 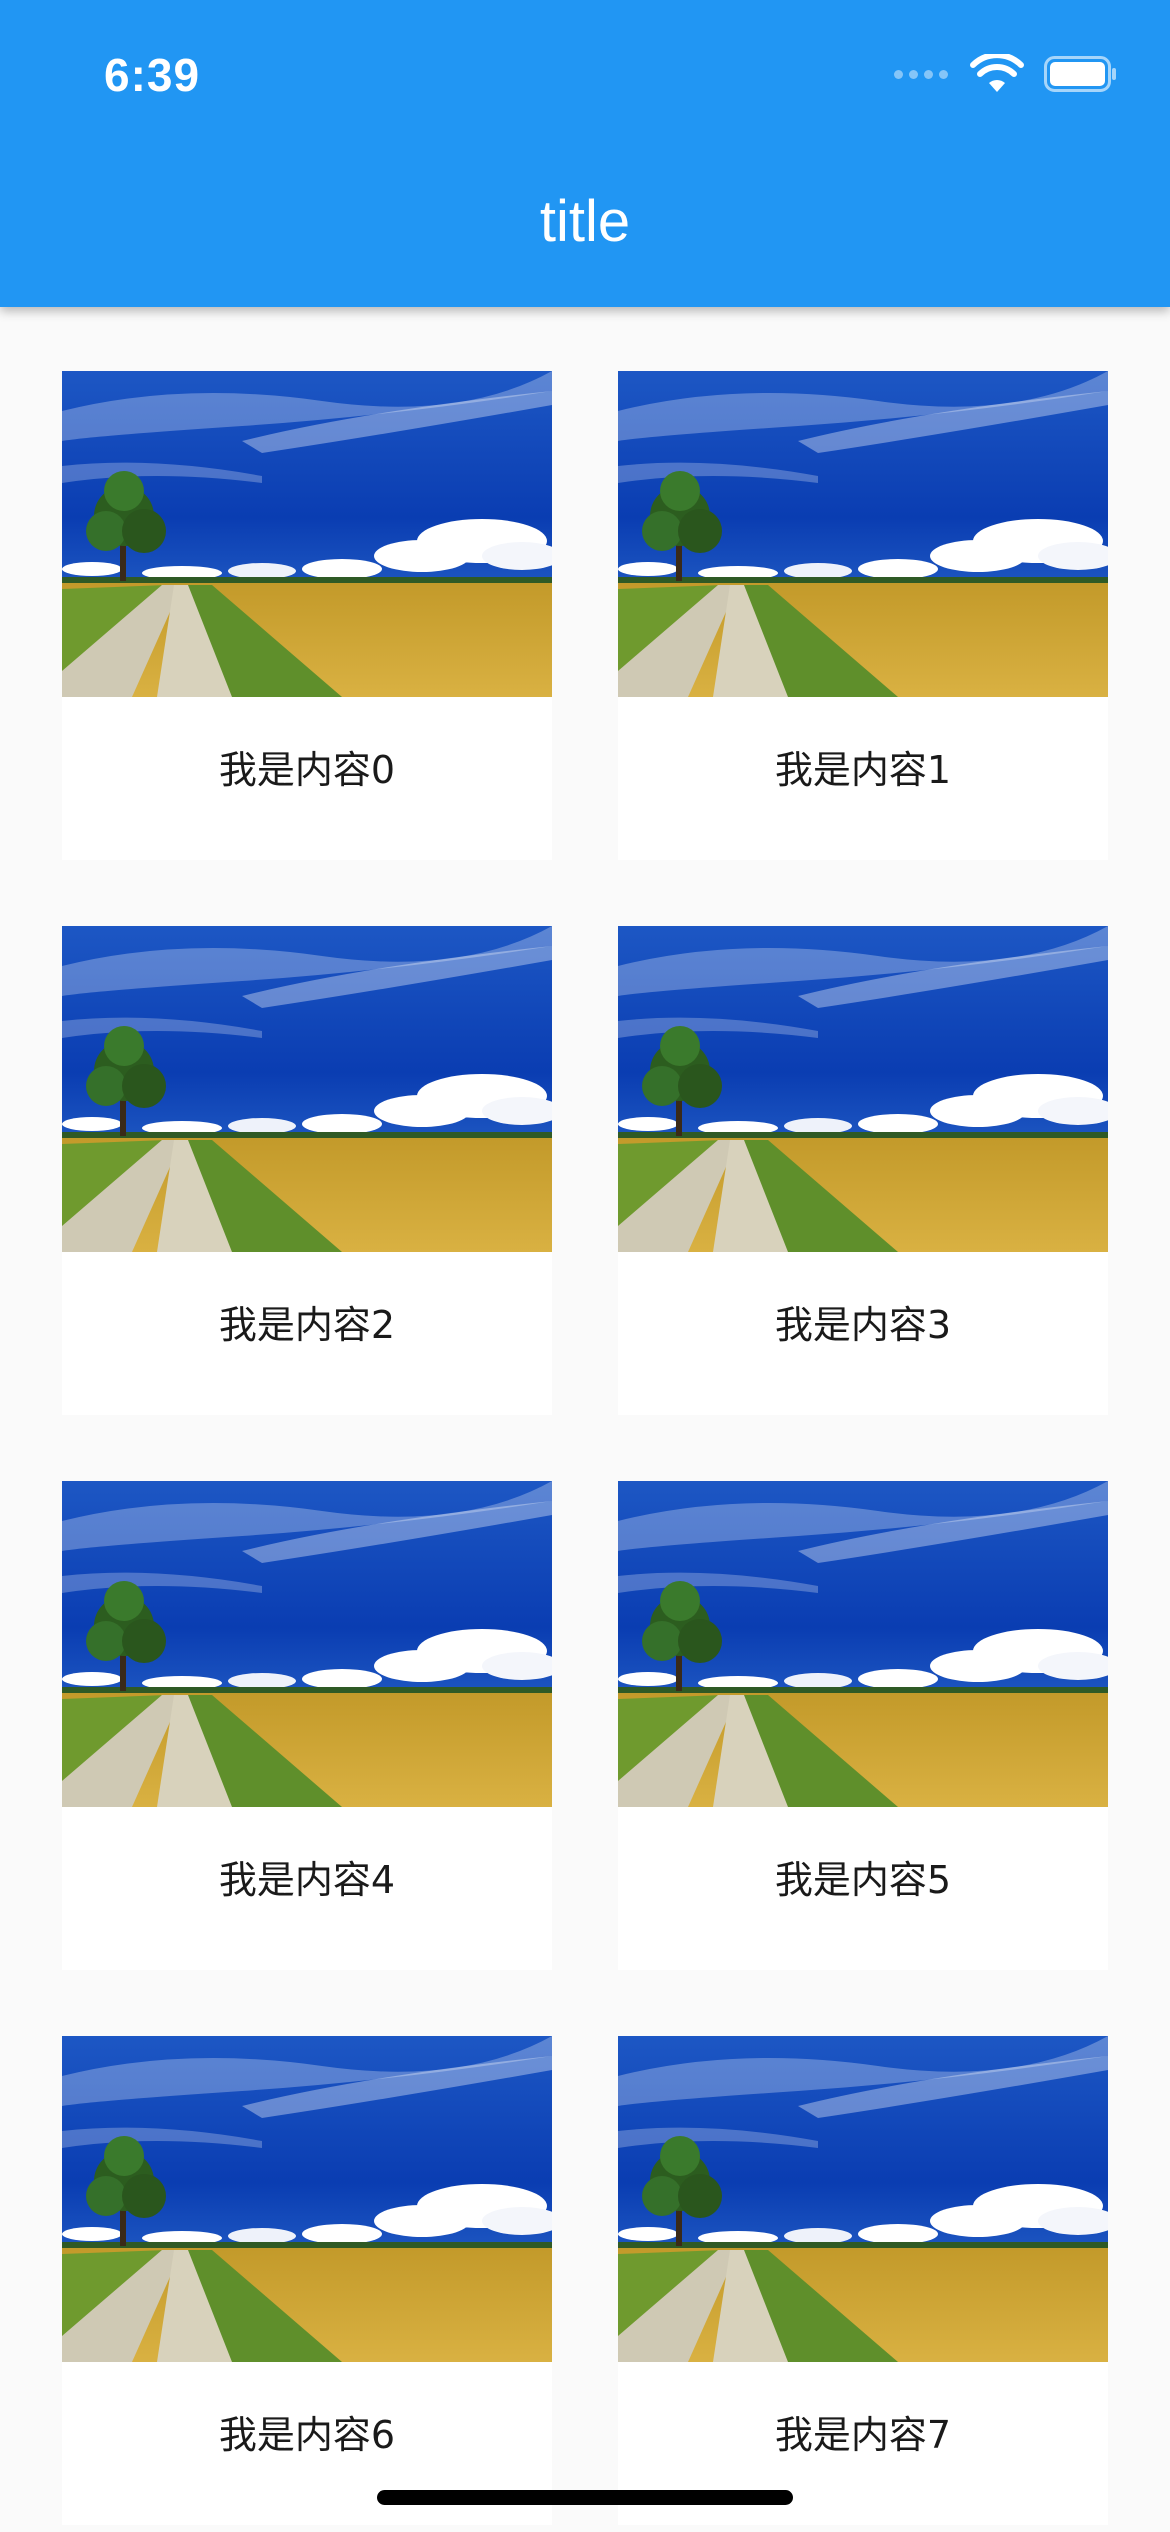 I want to click on card-label: 我是内容1, so click(x=863, y=770).